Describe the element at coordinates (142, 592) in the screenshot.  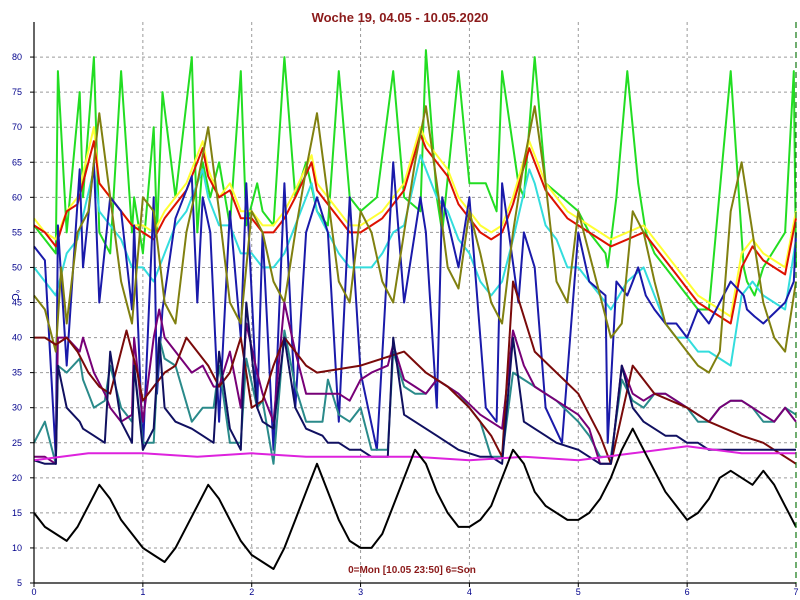
I see `x-tick-label-1: 1` at that location.